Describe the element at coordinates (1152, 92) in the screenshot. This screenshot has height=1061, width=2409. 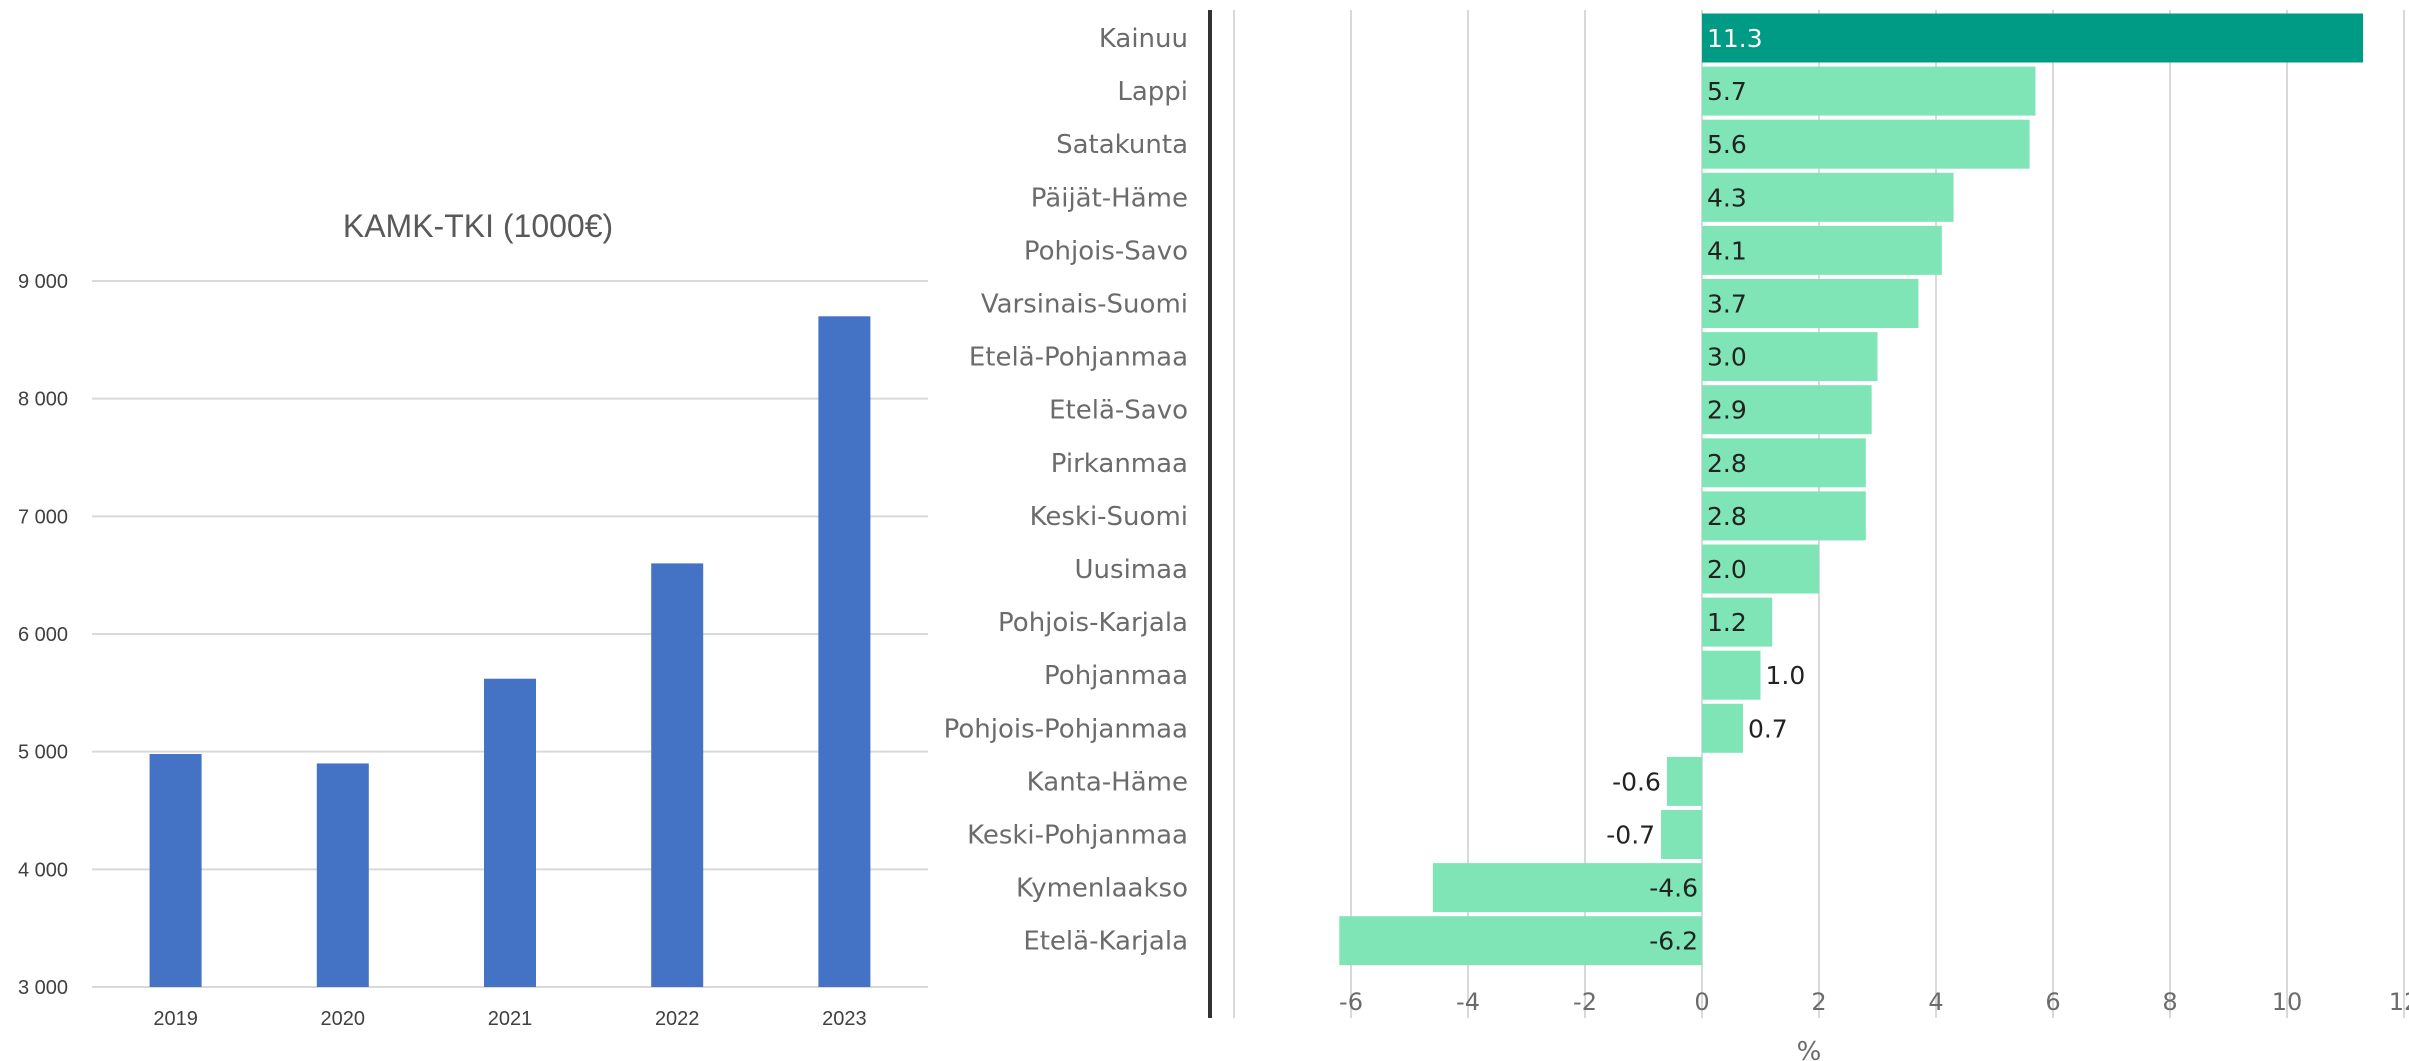
I see `category-label: Lappi` at that location.